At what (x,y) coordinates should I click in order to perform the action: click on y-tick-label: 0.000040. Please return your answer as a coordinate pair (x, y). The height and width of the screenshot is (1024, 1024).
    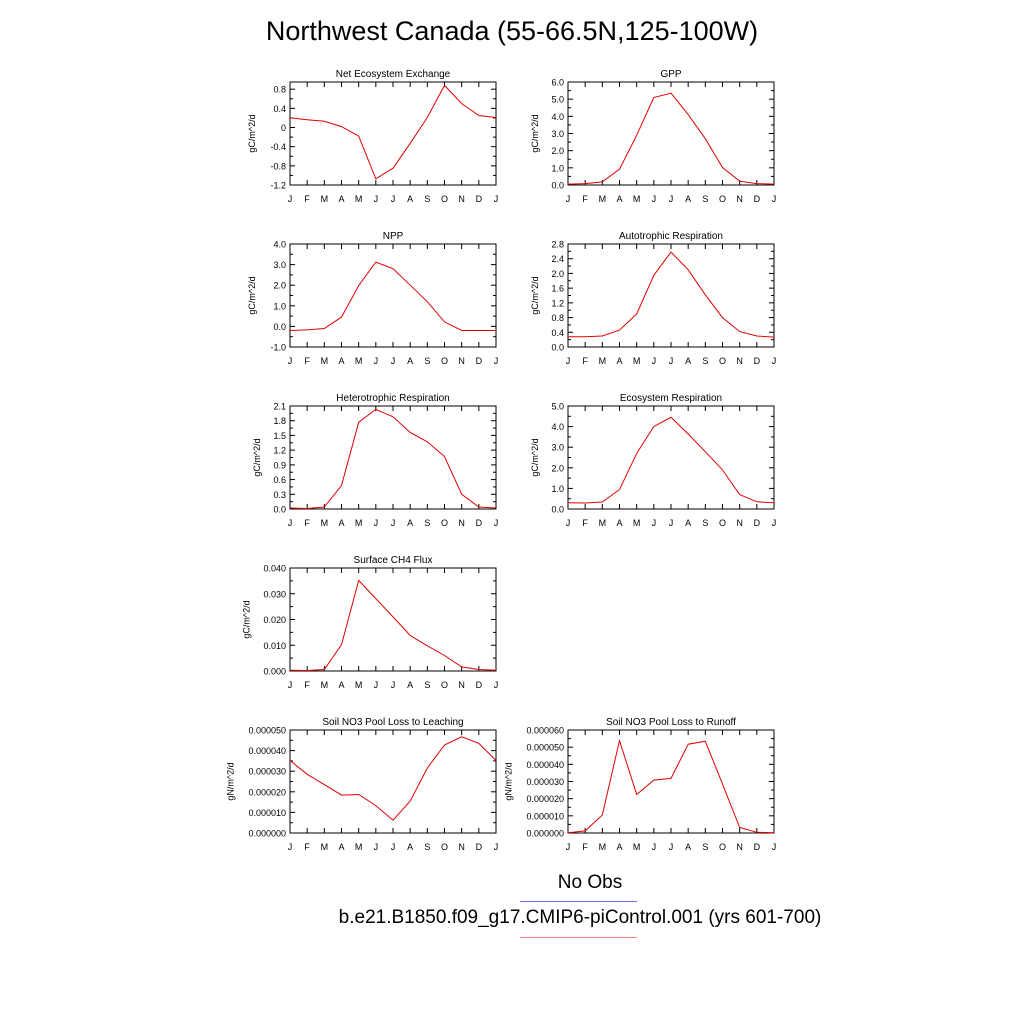
    Looking at the image, I should click on (545, 765).